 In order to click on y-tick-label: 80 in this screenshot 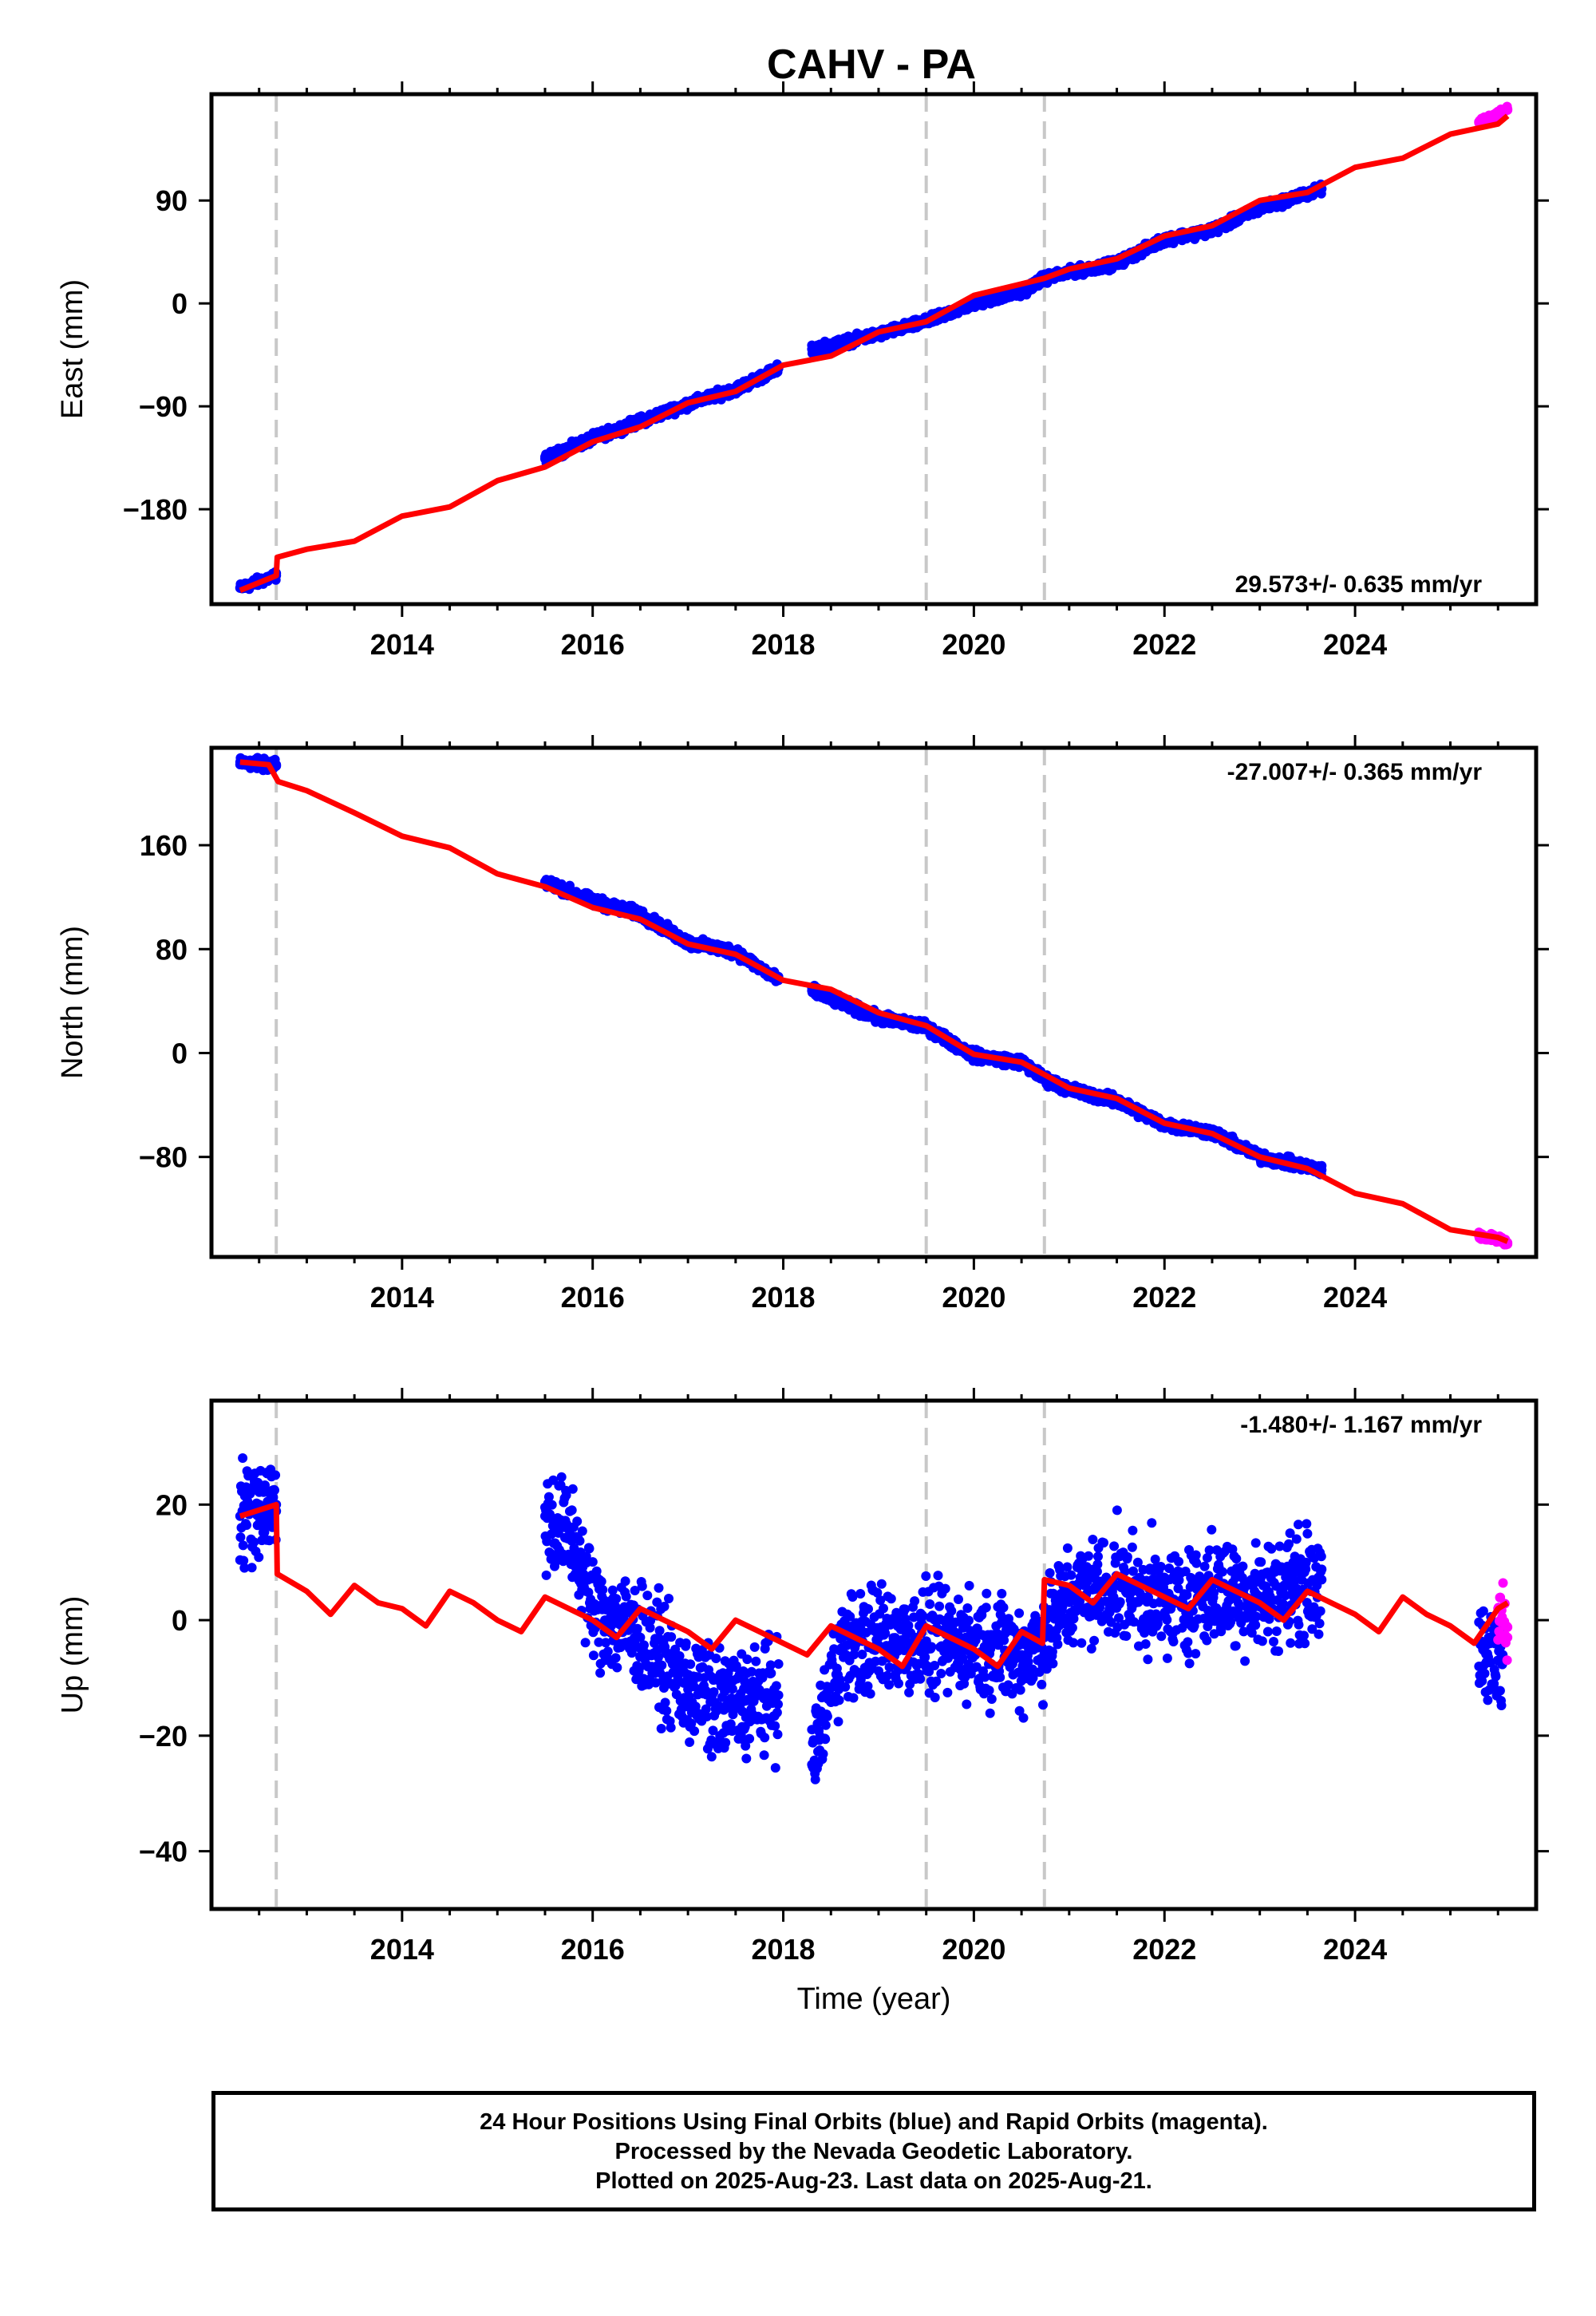, I will do `click(172, 949)`.